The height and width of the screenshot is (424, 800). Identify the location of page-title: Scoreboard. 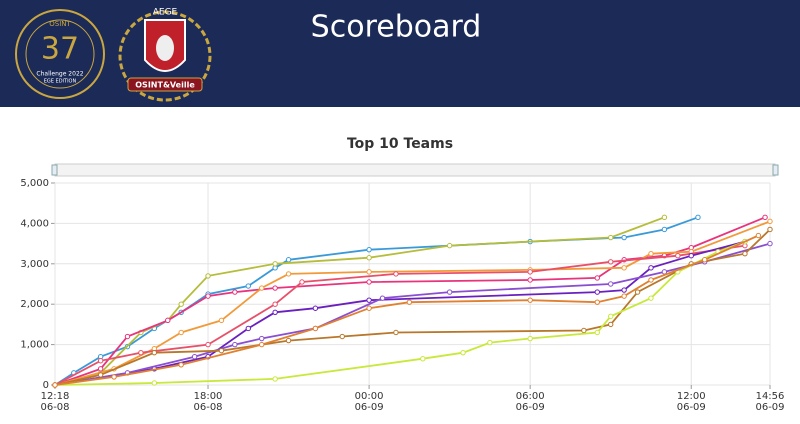
(396, 27).